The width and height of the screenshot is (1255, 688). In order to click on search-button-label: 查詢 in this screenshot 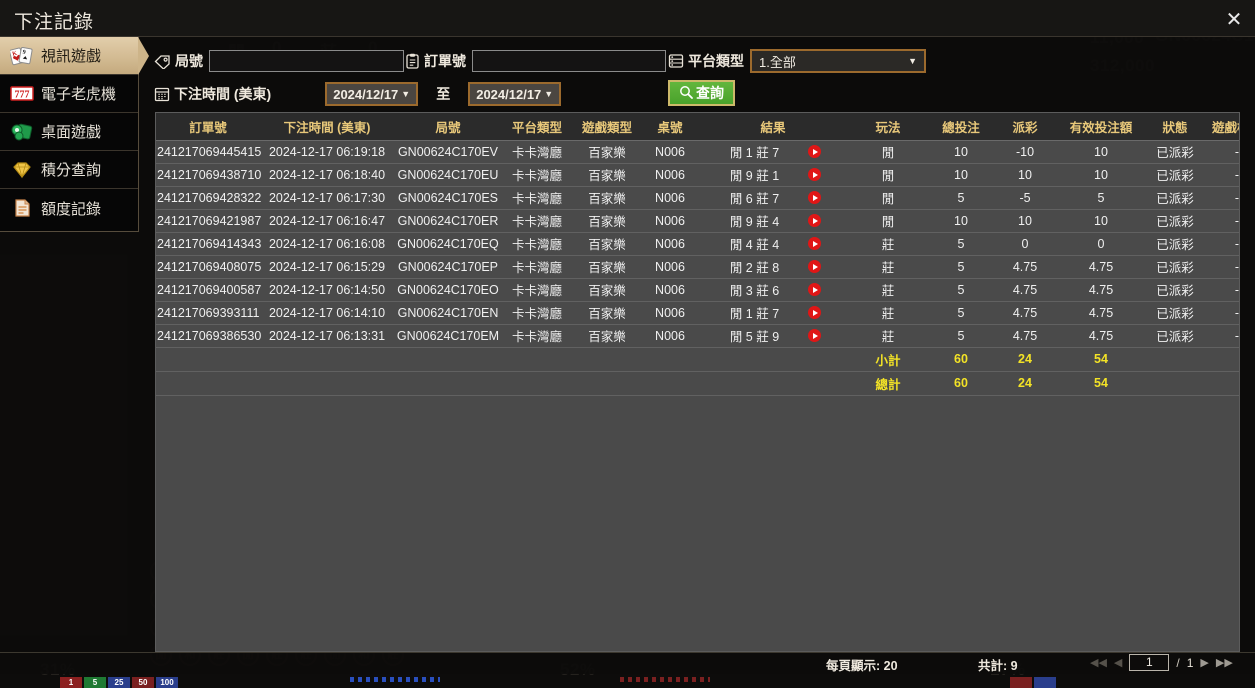, I will do `click(710, 93)`.